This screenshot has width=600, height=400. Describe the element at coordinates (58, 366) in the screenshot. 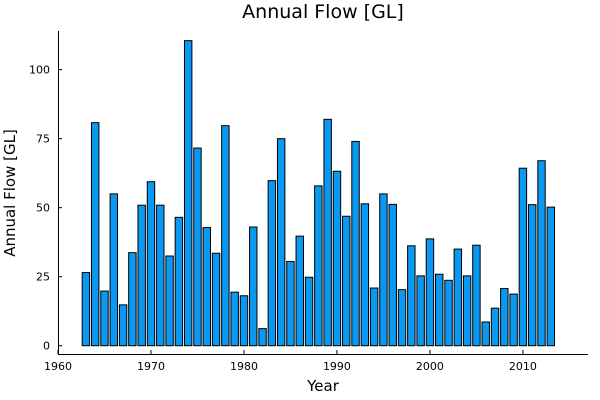

I see `x-tick-label: 1960` at that location.